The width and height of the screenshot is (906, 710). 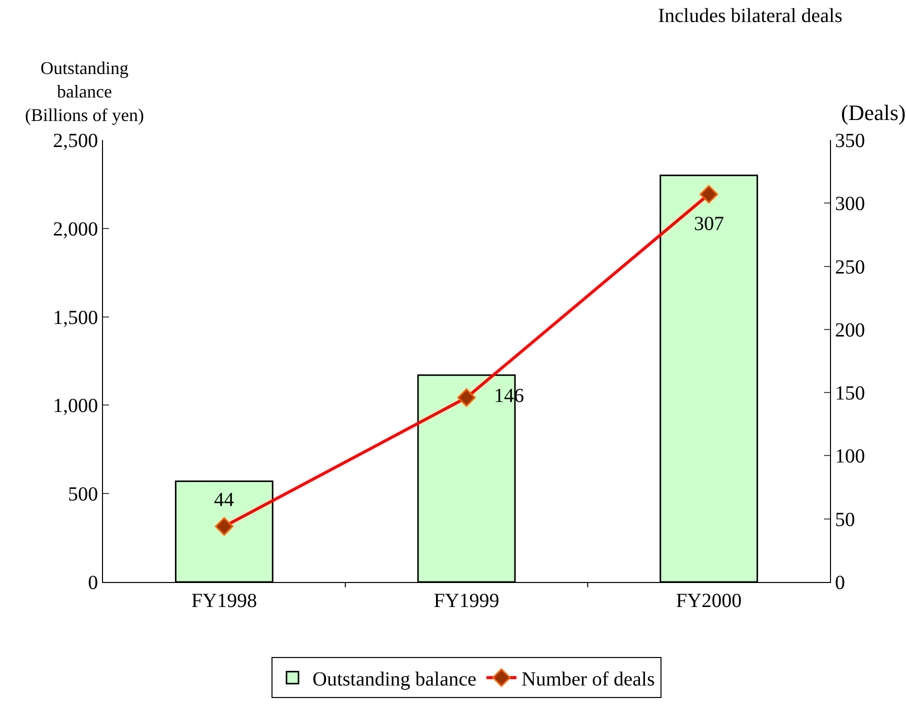 I want to click on y2-tick-label: 250, so click(x=850, y=267).